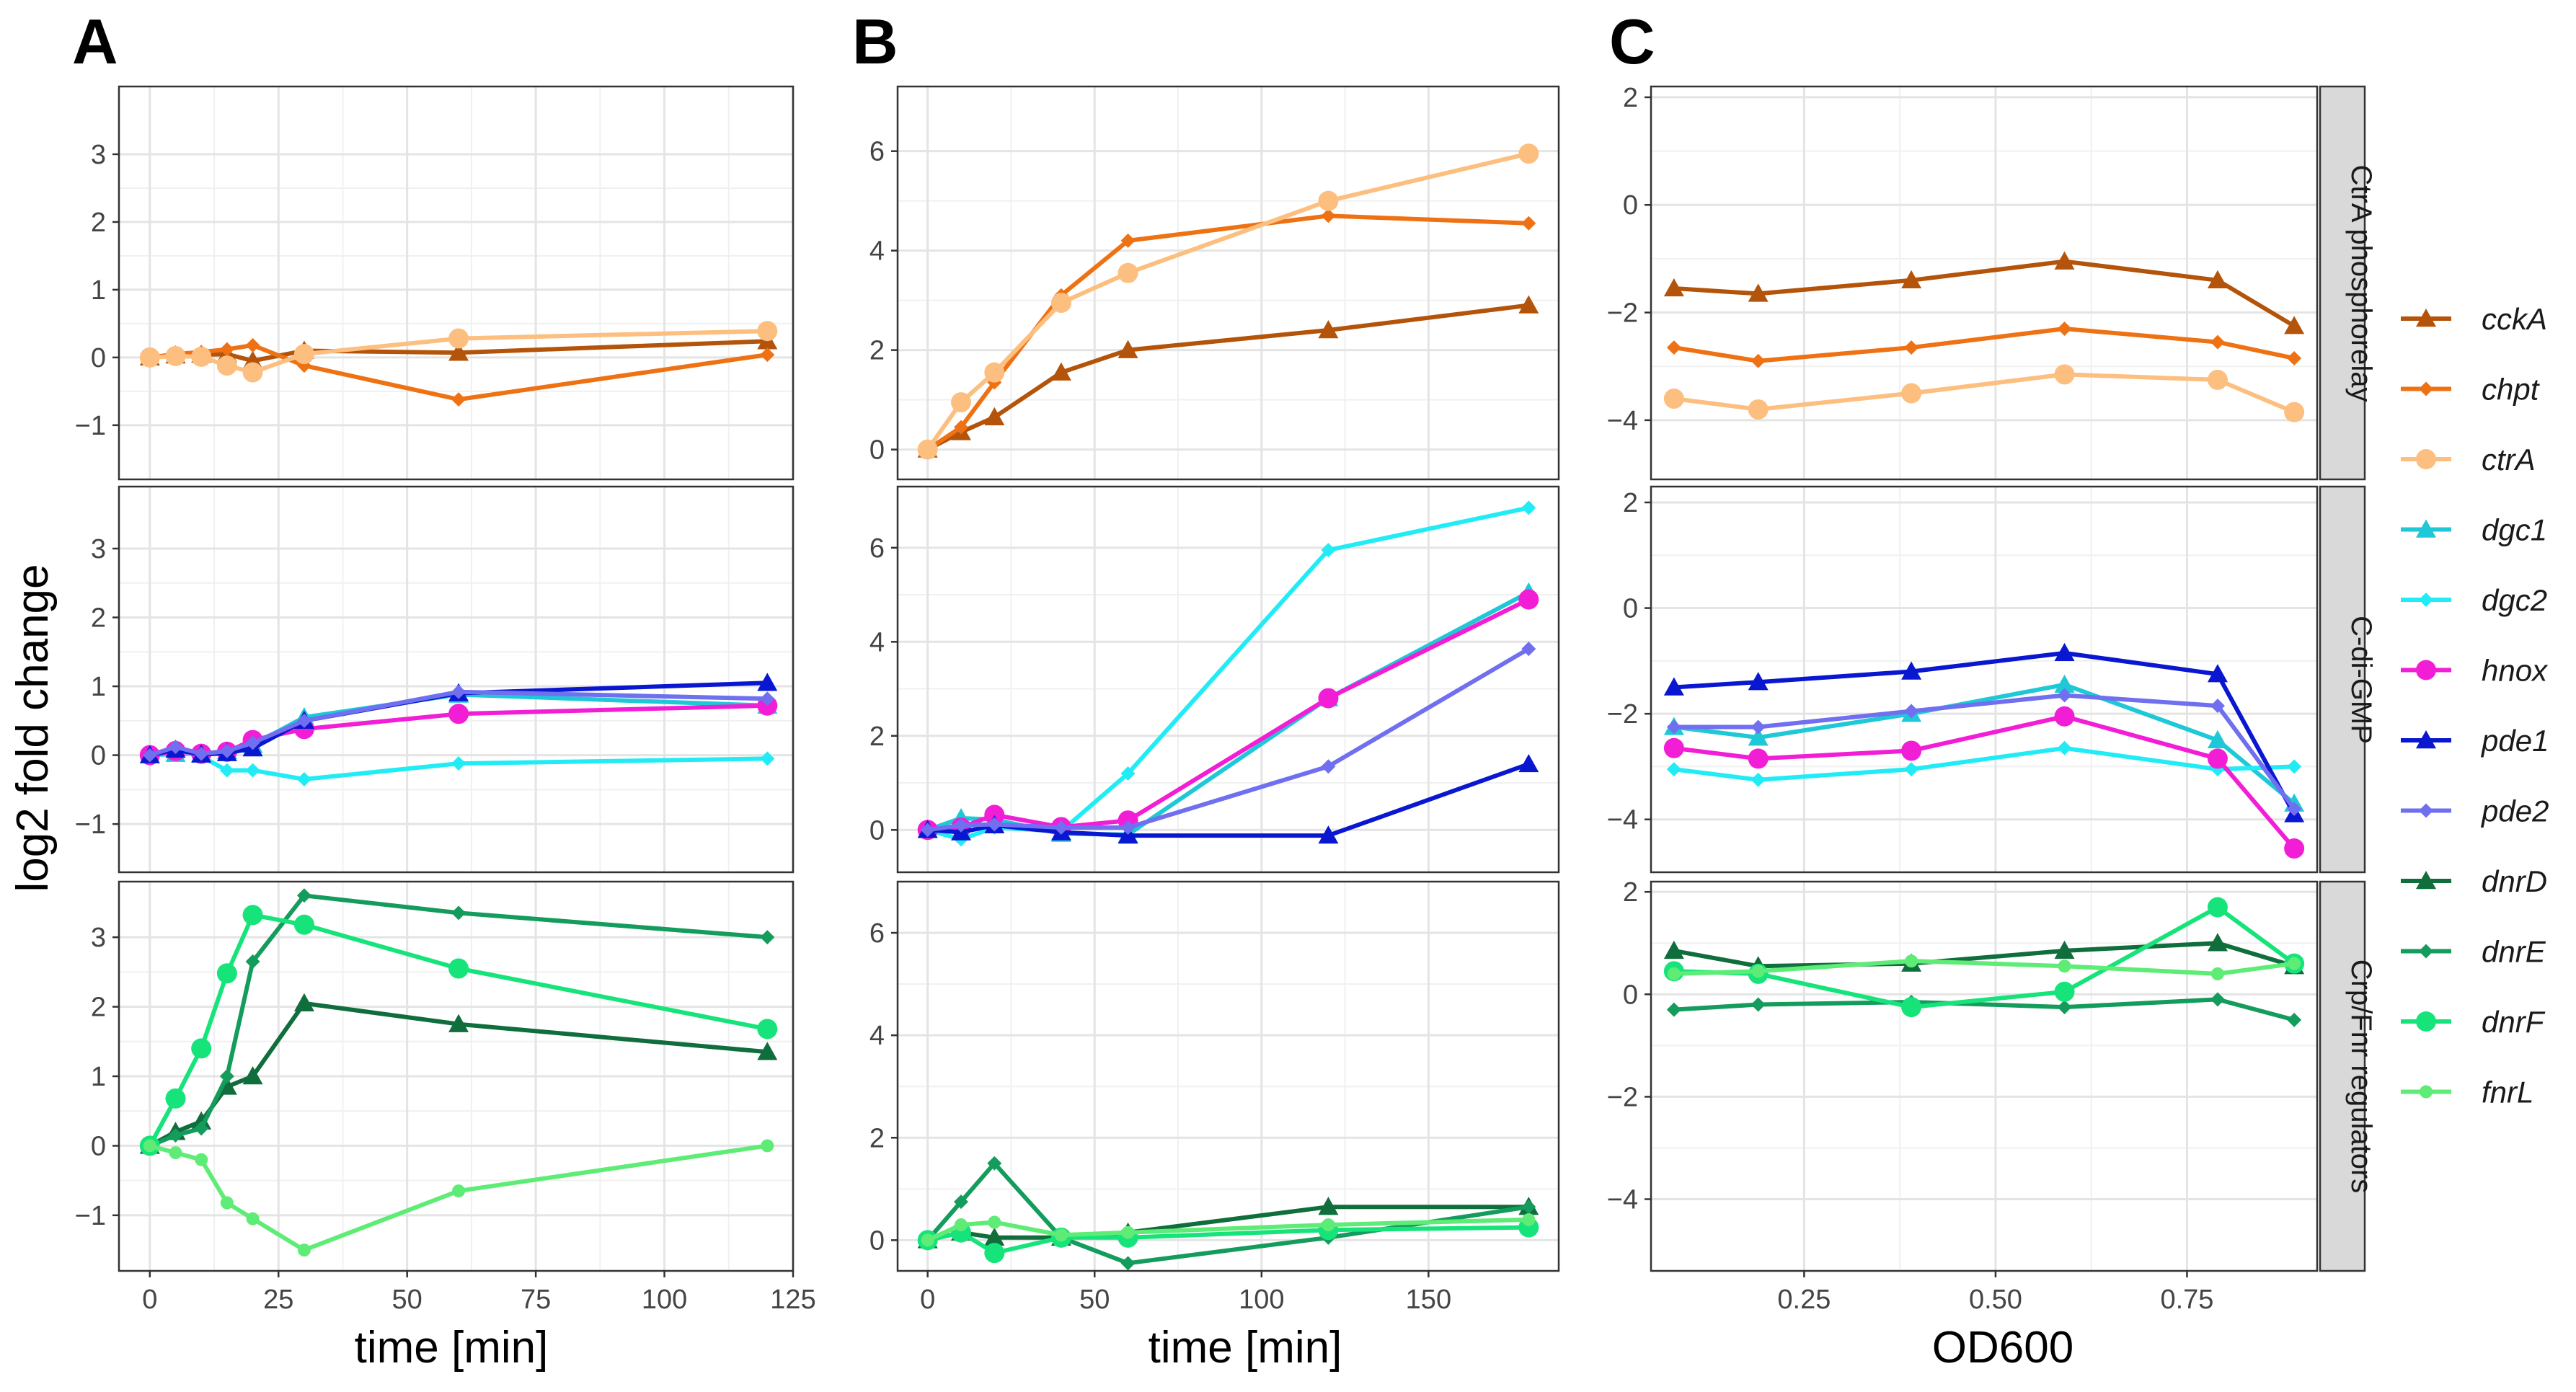 The image size is (2576, 1392). What do you see at coordinates (2426, 528) in the screenshot?
I see `legend-marker-dgc1` at bounding box center [2426, 528].